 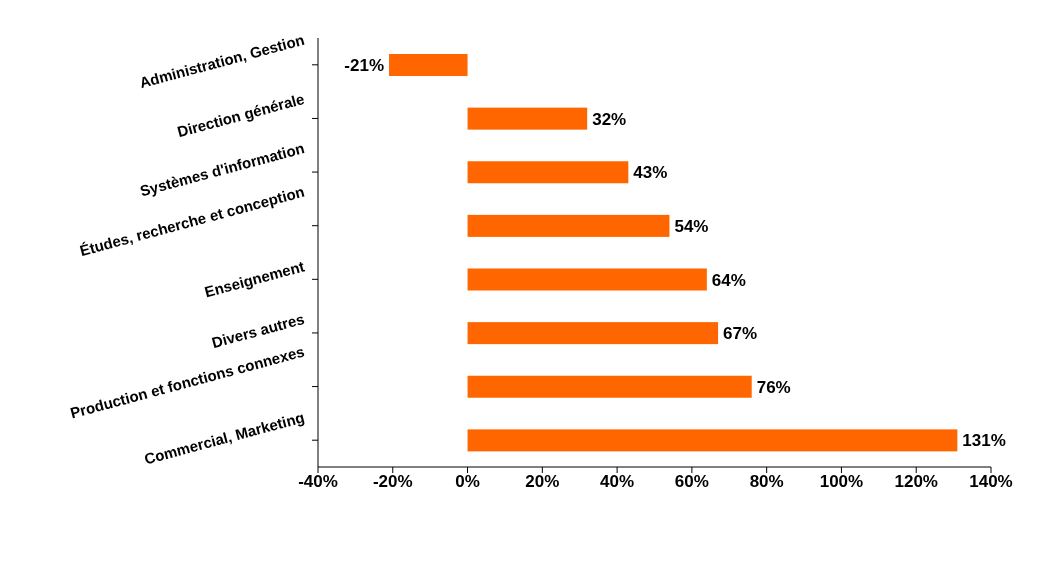 What do you see at coordinates (318, 482) in the screenshot?
I see `x-tick-label: -40%` at bounding box center [318, 482].